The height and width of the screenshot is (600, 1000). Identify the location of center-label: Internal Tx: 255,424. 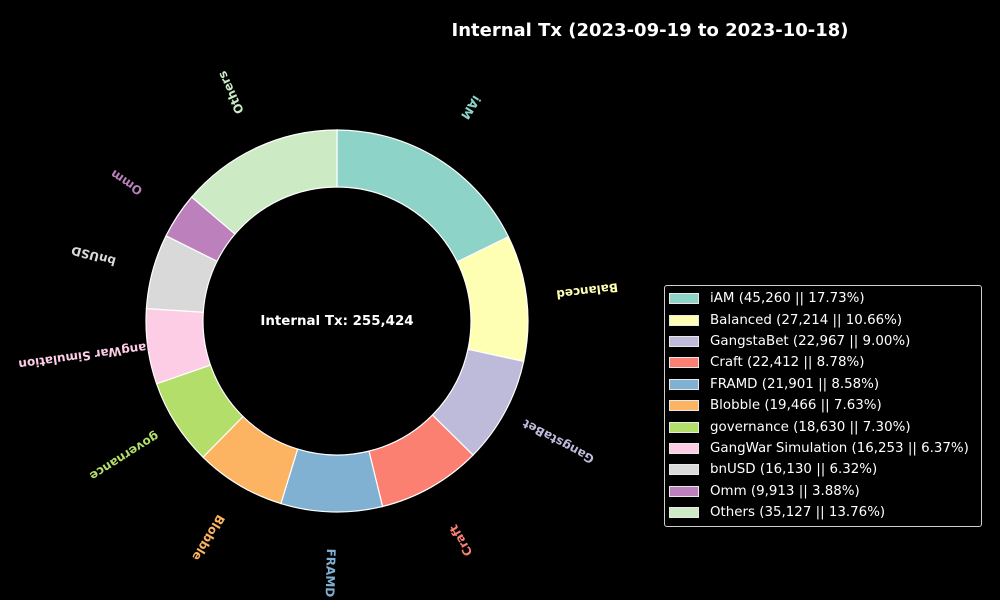
(336, 321).